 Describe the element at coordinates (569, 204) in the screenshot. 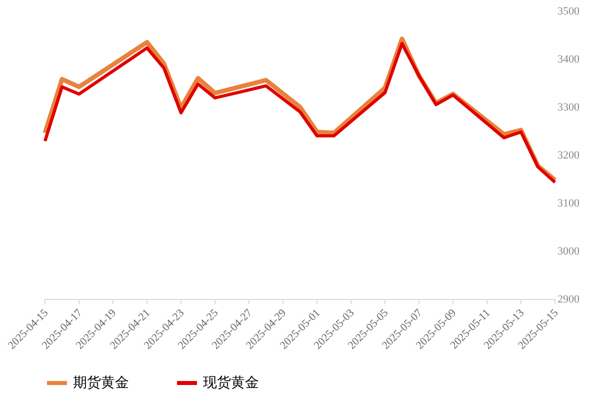

I see `y-tick-label: 3100` at that location.